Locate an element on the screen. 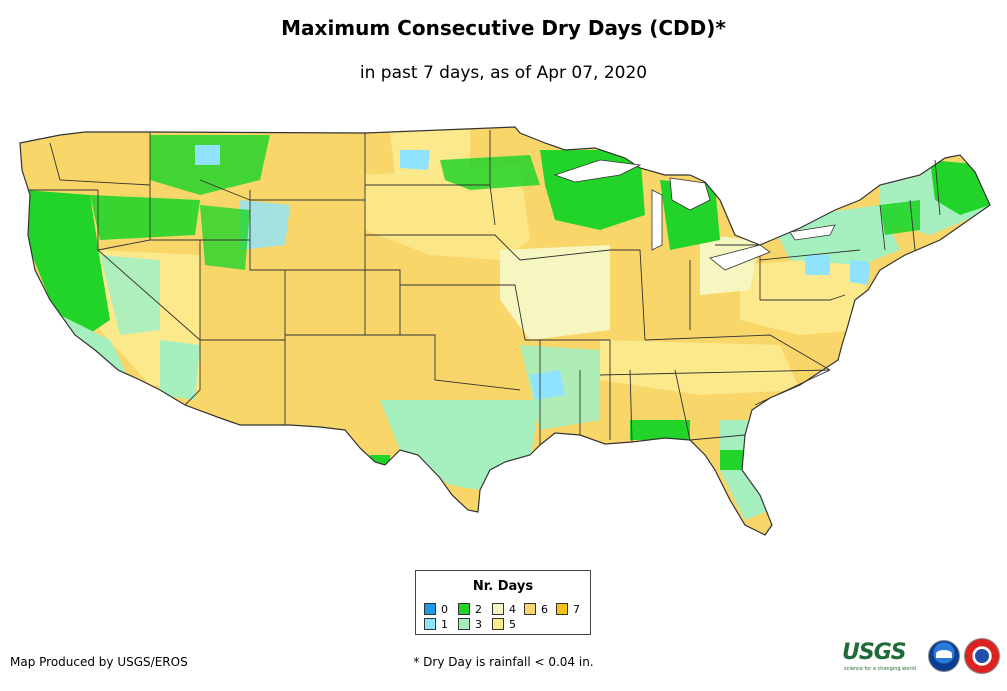  legend-item-2: 2 is located at coordinates (470, 609).